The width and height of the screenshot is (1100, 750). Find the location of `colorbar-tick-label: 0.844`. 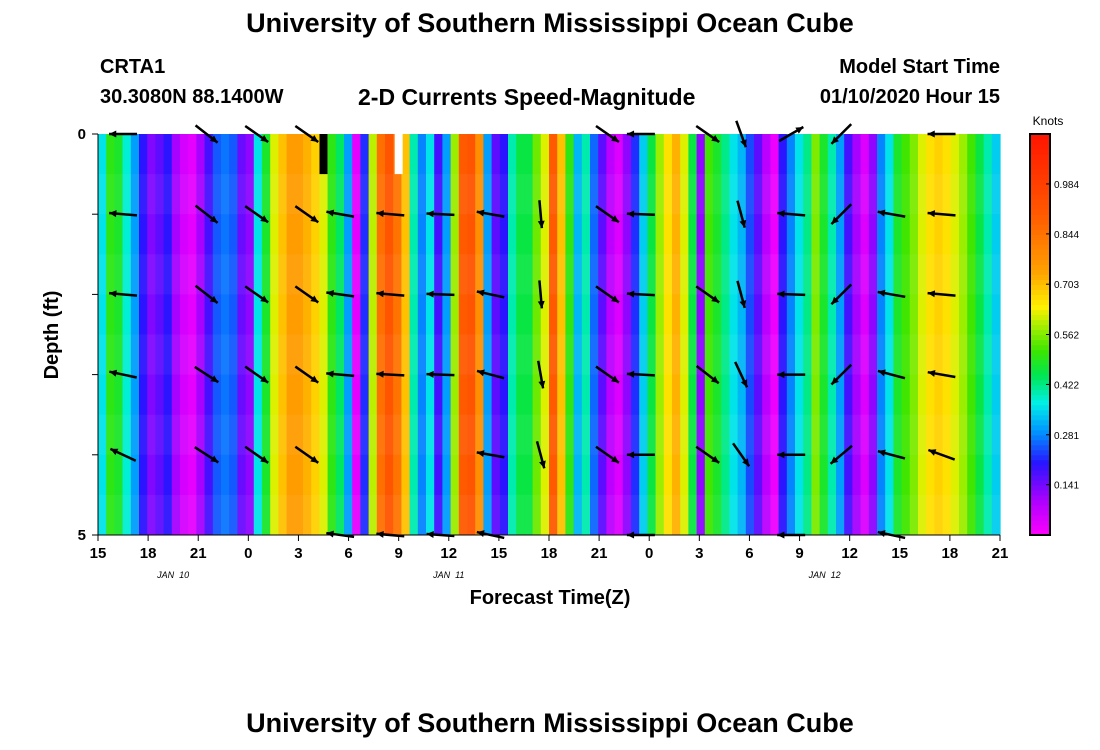

colorbar-tick-label: 0.844 is located at coordinates (1066, 235).